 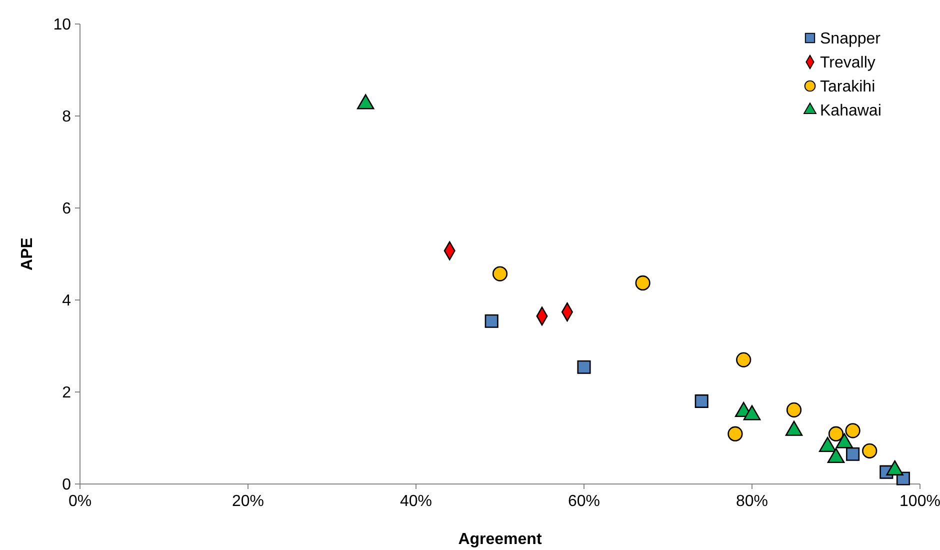 What do you see at coordinates (27, 253) in the screenshot?
I see `y-axis-title: APE` at bounding box center [27, 253].